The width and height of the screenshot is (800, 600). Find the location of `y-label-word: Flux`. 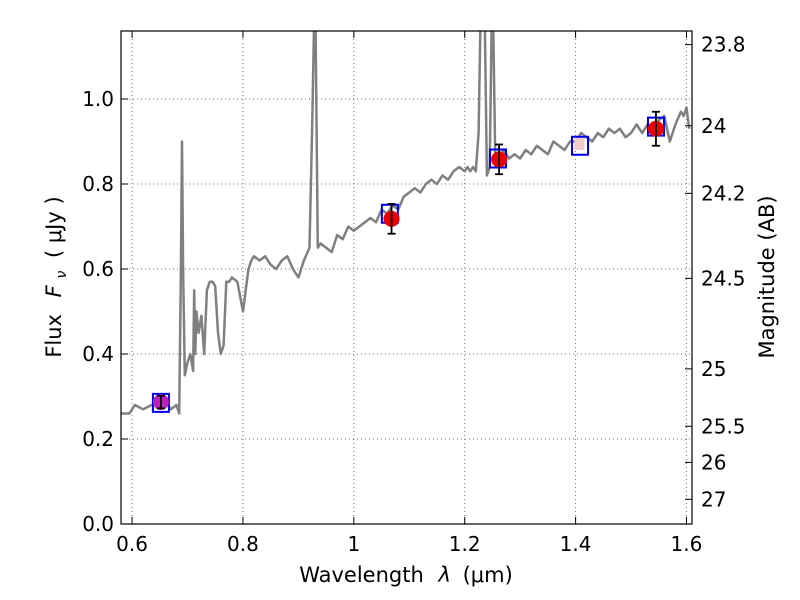

y-label-word: Flux is located at coordinates (54, 336).